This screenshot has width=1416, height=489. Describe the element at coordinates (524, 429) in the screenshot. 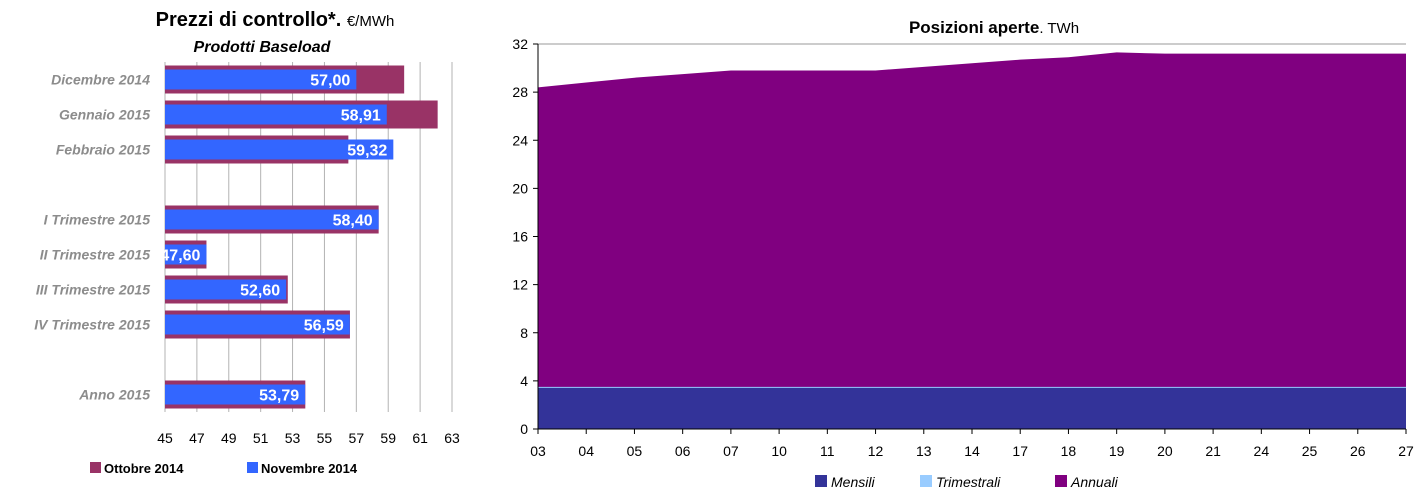

I see `y-tick-label: 0` at that location.